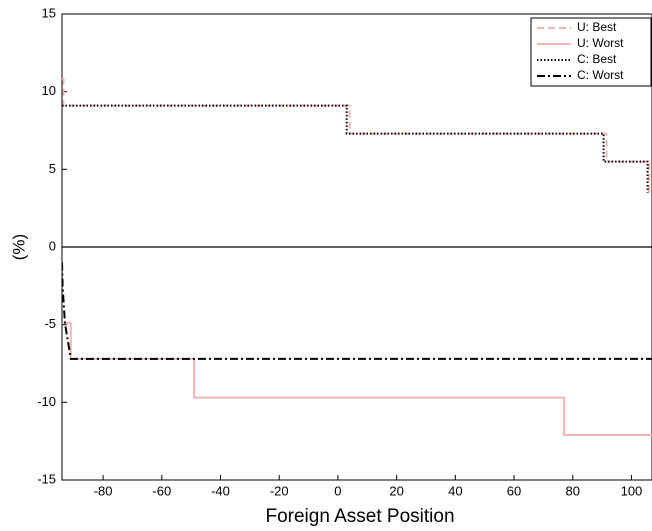  What do you see at coordinates (396, 490) in the screenshot?
I see `x-tick-label: 20` at bounding box center [396, 490].